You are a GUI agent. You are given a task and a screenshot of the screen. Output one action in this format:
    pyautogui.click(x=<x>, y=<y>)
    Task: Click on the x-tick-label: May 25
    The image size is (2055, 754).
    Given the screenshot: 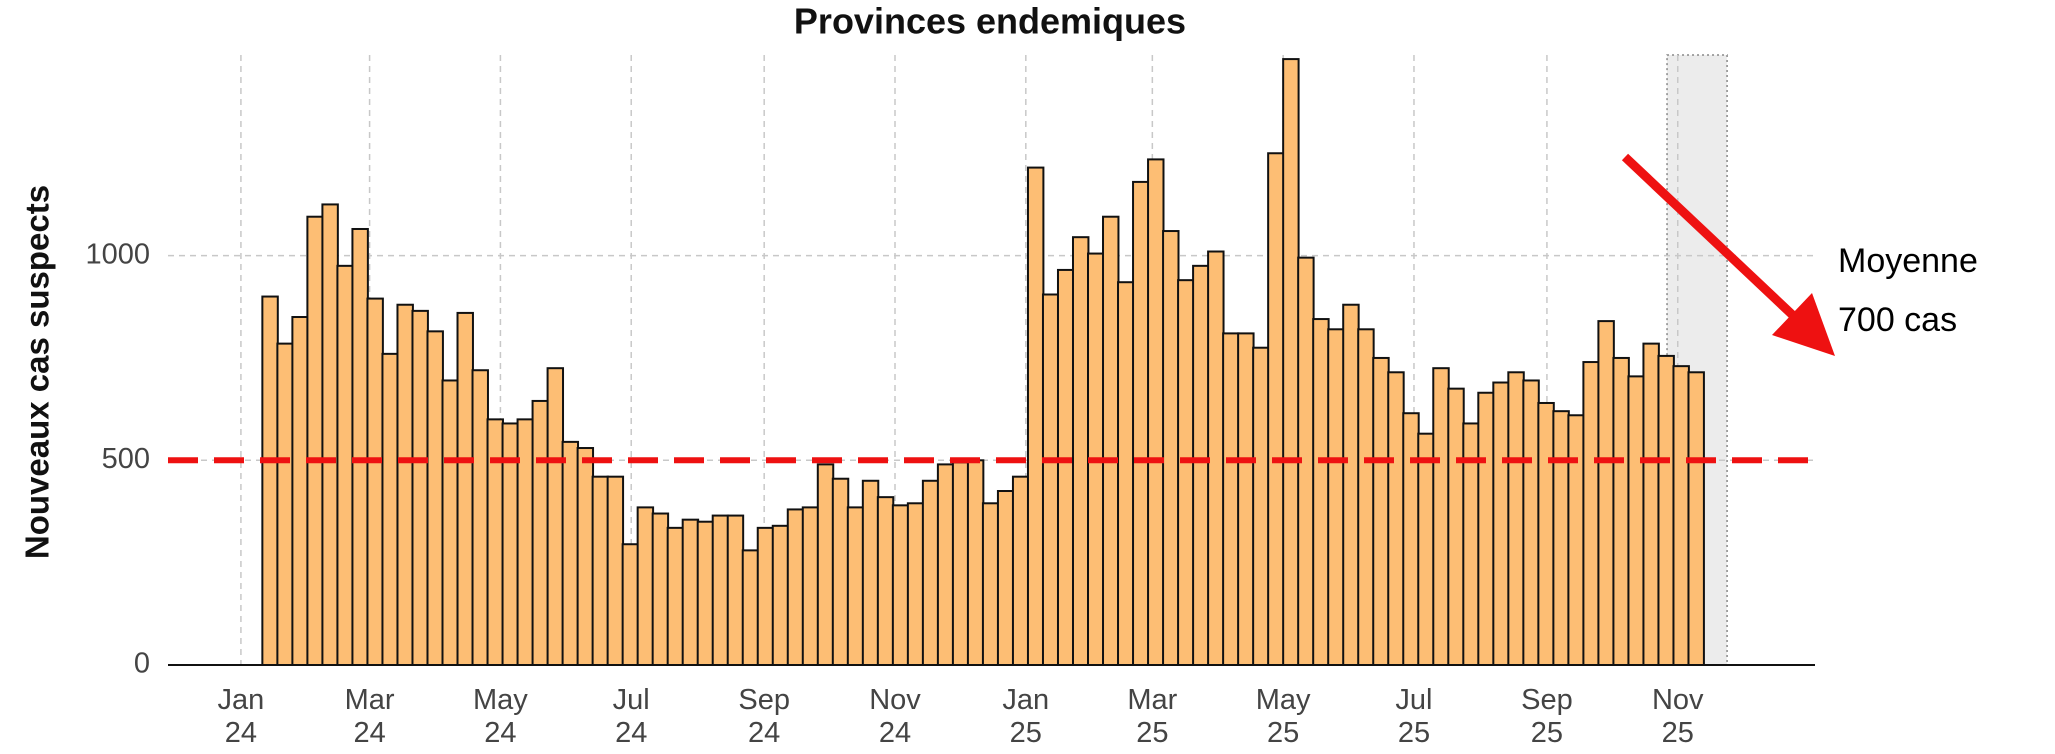 What is the action you would take?
    pyautogui.click(x=1283, y=716)
    